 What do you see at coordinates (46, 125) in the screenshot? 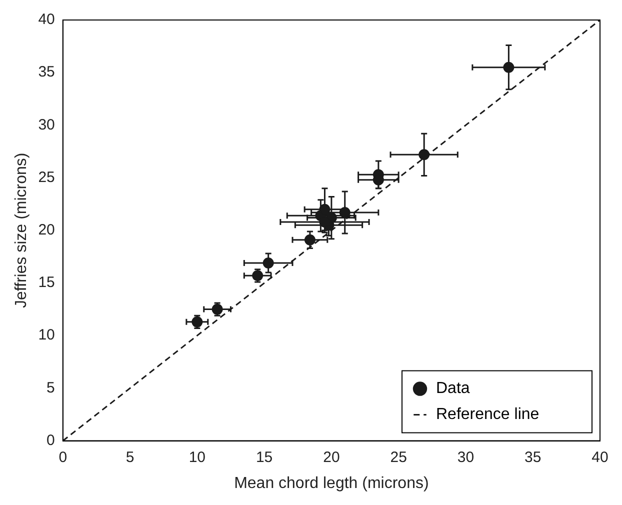
I see `y-tick-label: 30` at bounding box center [46, 125].